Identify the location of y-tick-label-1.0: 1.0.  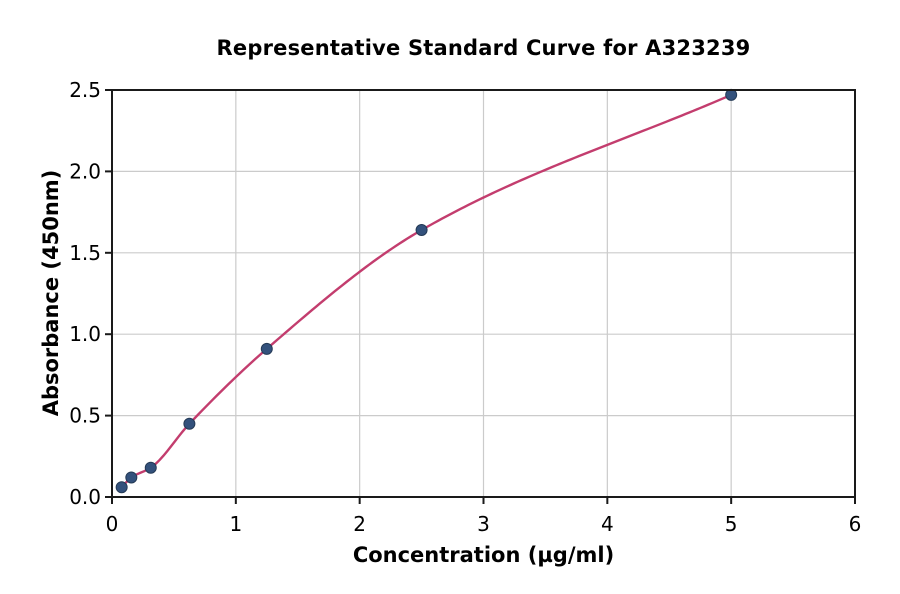
(85, 334).